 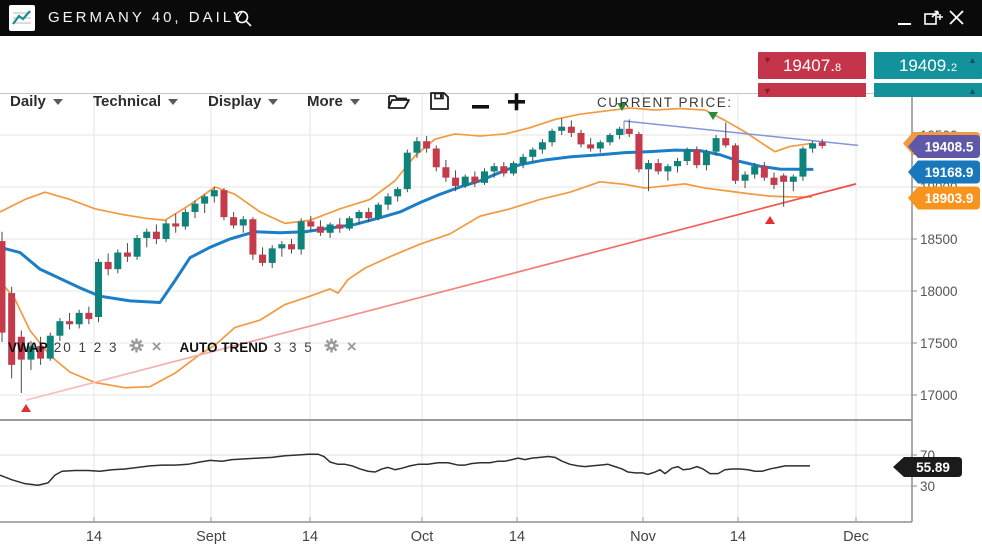 What do you see at coordinates (808, 65) in the screenshot?
I see `bid-price-value: 19407.` at bounding box center [808, 65].